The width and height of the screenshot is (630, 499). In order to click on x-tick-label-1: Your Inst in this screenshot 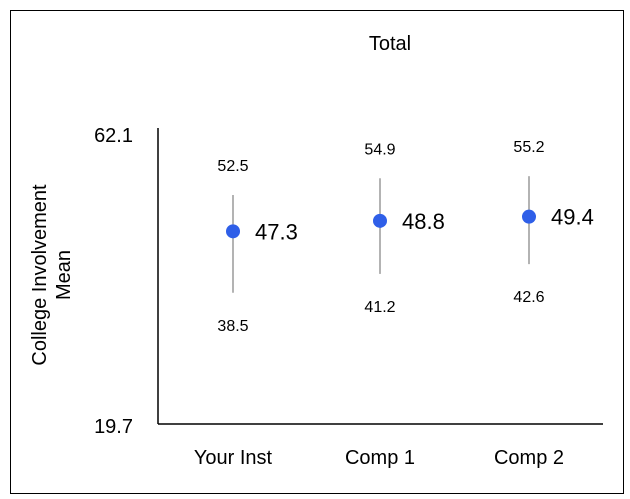, I will do `click(233, 458)`.